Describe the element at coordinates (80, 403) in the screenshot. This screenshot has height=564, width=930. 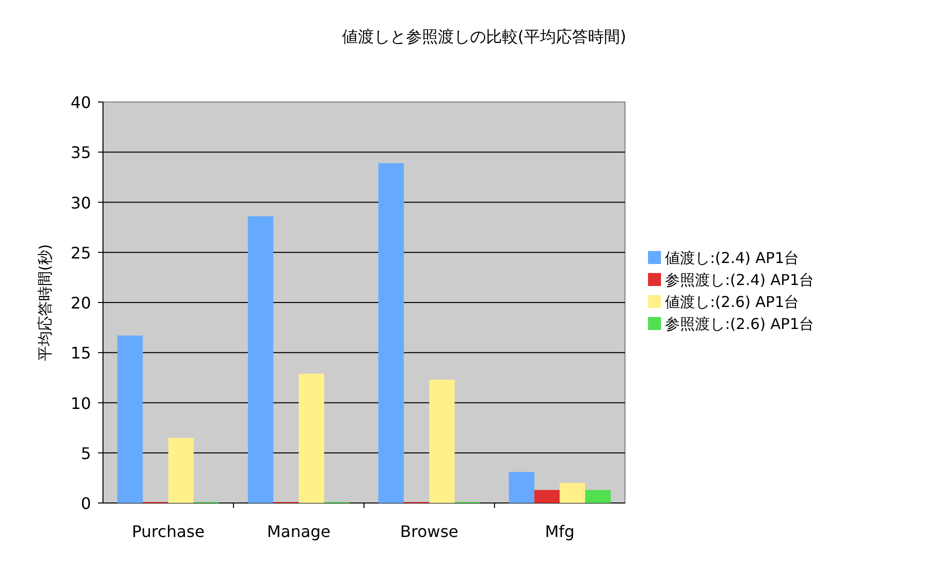
I see `y-tick-label: 10` at that location.